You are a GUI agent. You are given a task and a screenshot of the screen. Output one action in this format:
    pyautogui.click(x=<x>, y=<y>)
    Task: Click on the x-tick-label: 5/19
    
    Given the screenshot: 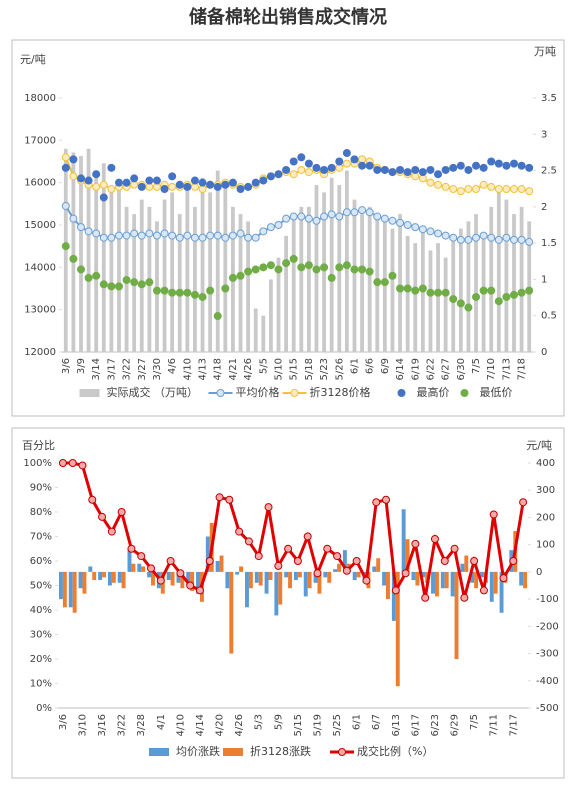 What is the action you would take?
    pyautogui.click(x=317, y=725)
    